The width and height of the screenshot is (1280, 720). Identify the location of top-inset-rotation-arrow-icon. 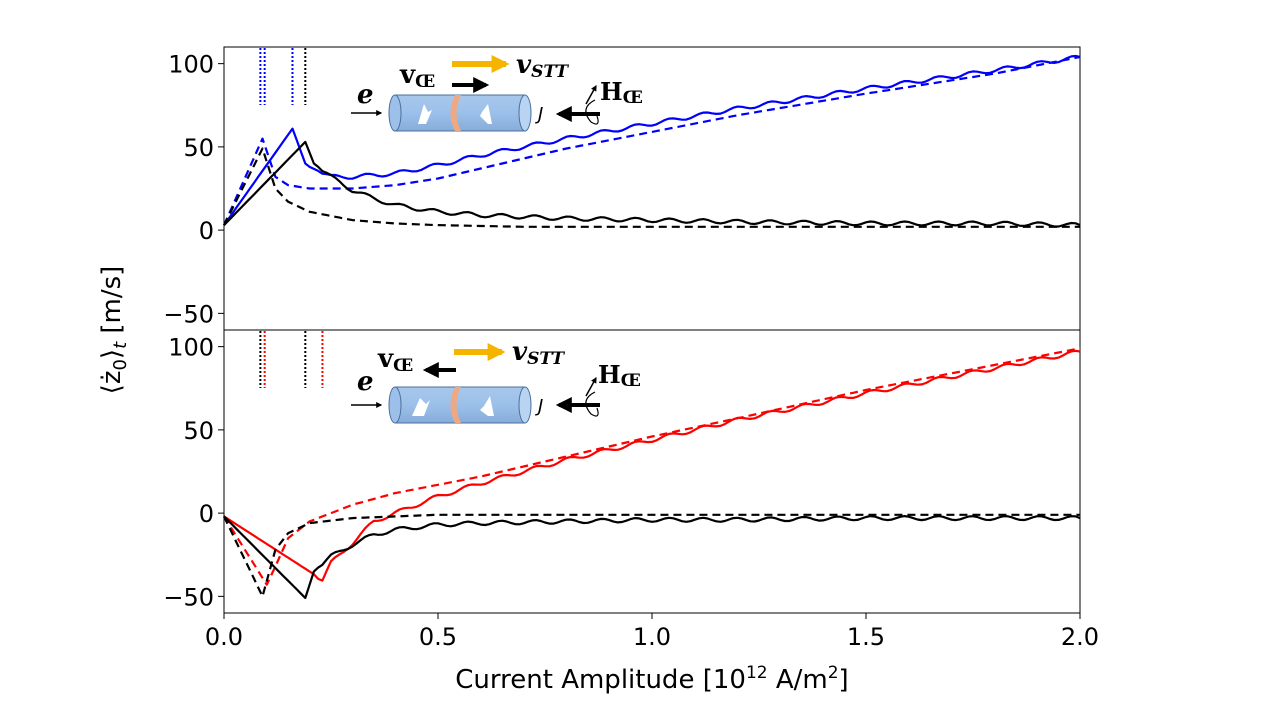
(591, 94).